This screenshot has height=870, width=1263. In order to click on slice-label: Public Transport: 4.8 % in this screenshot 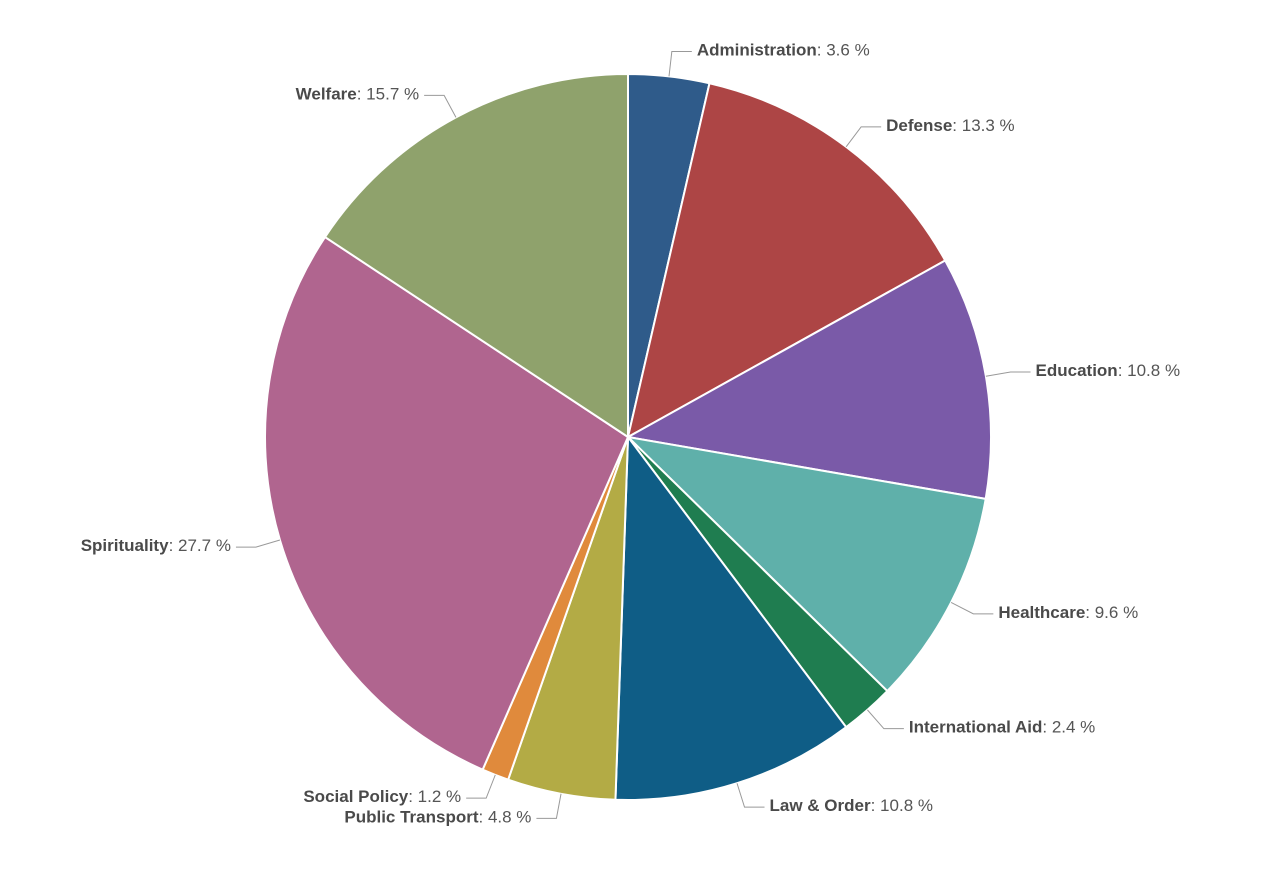, I will do `click(437, 817)`.